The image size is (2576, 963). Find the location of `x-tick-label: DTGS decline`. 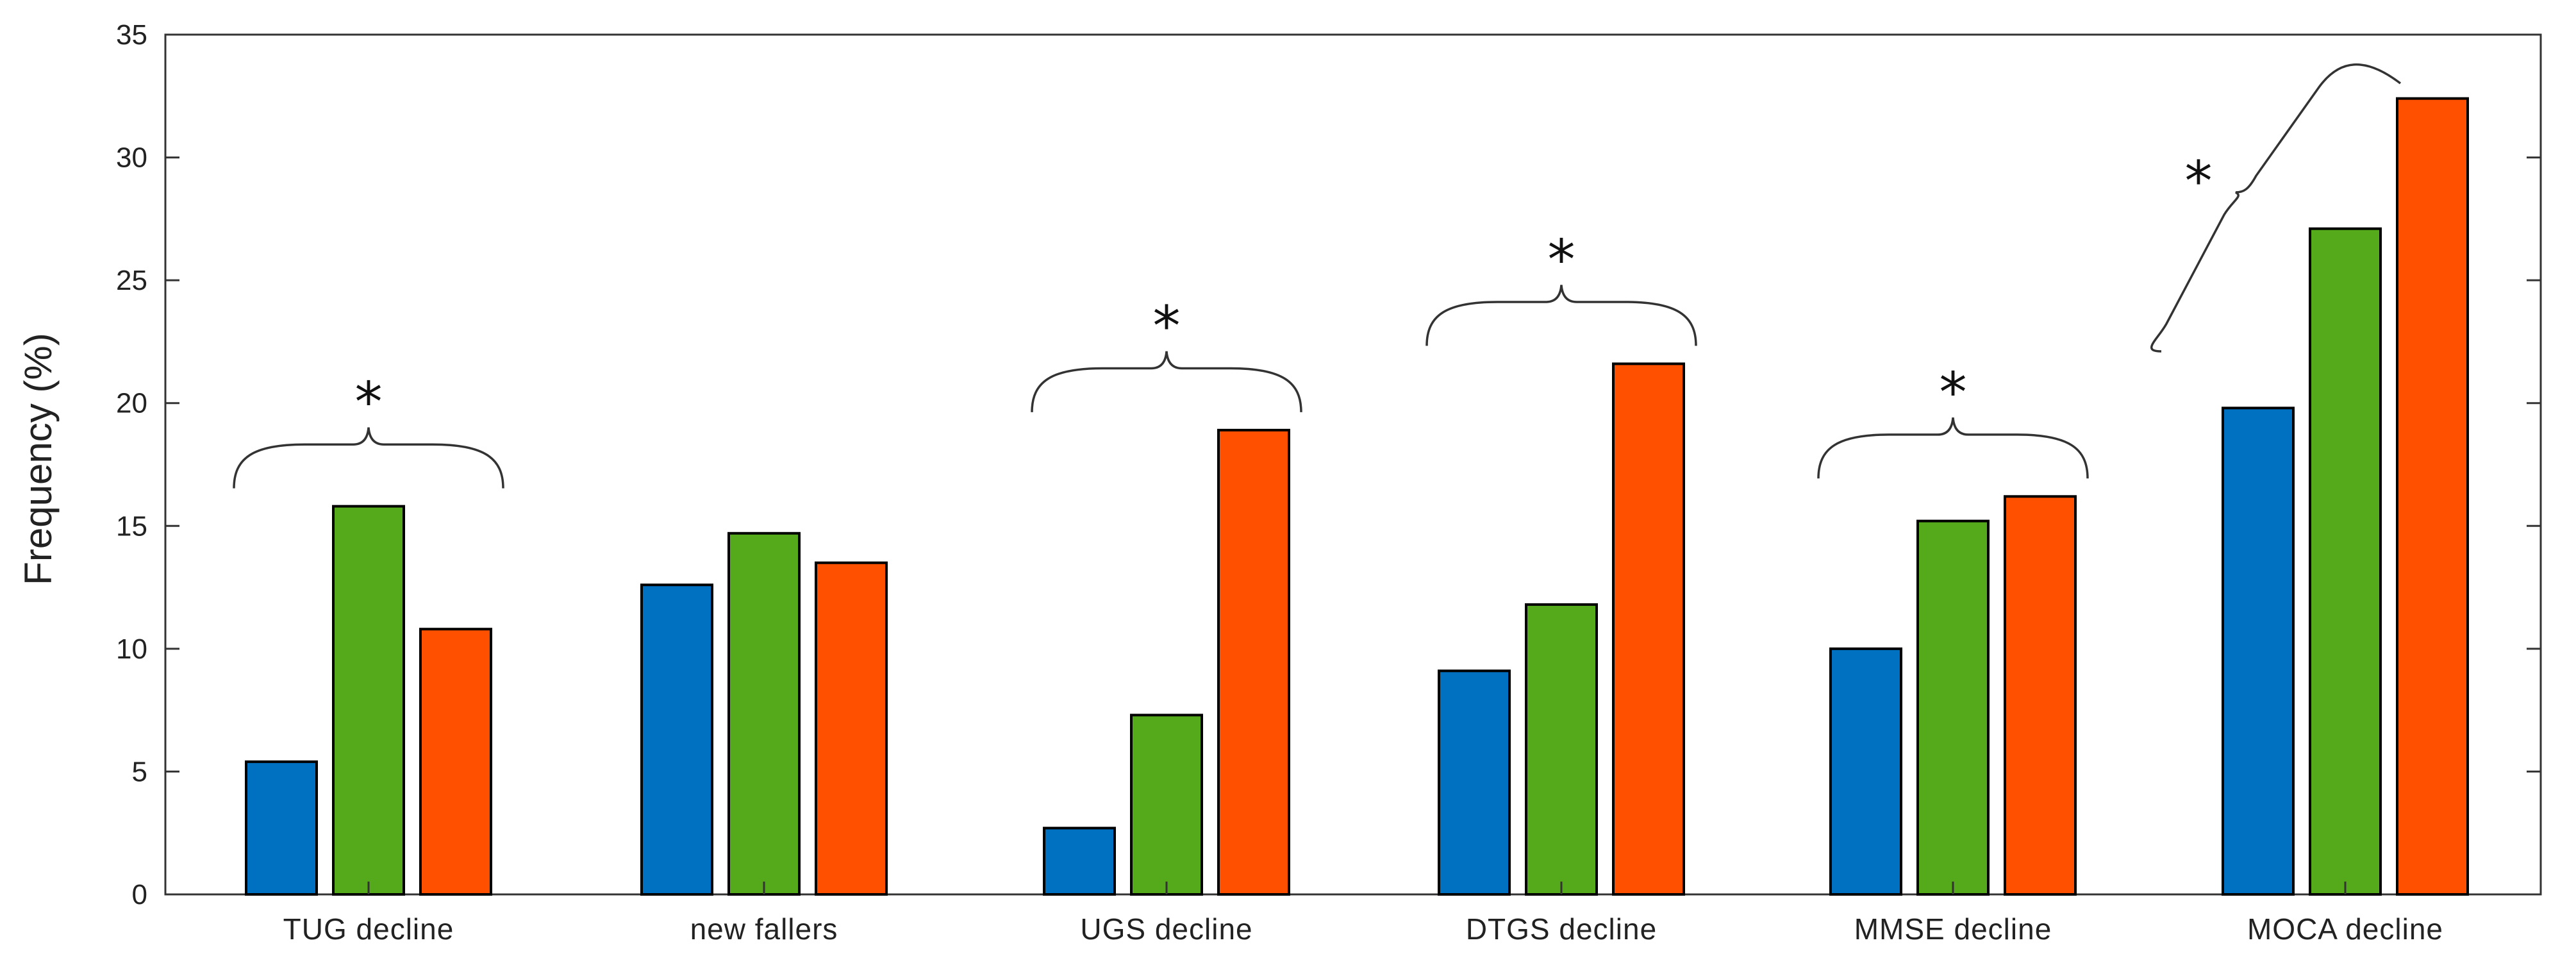

x-tick-label: DTGS decline is located at coordinates (1561, 929).